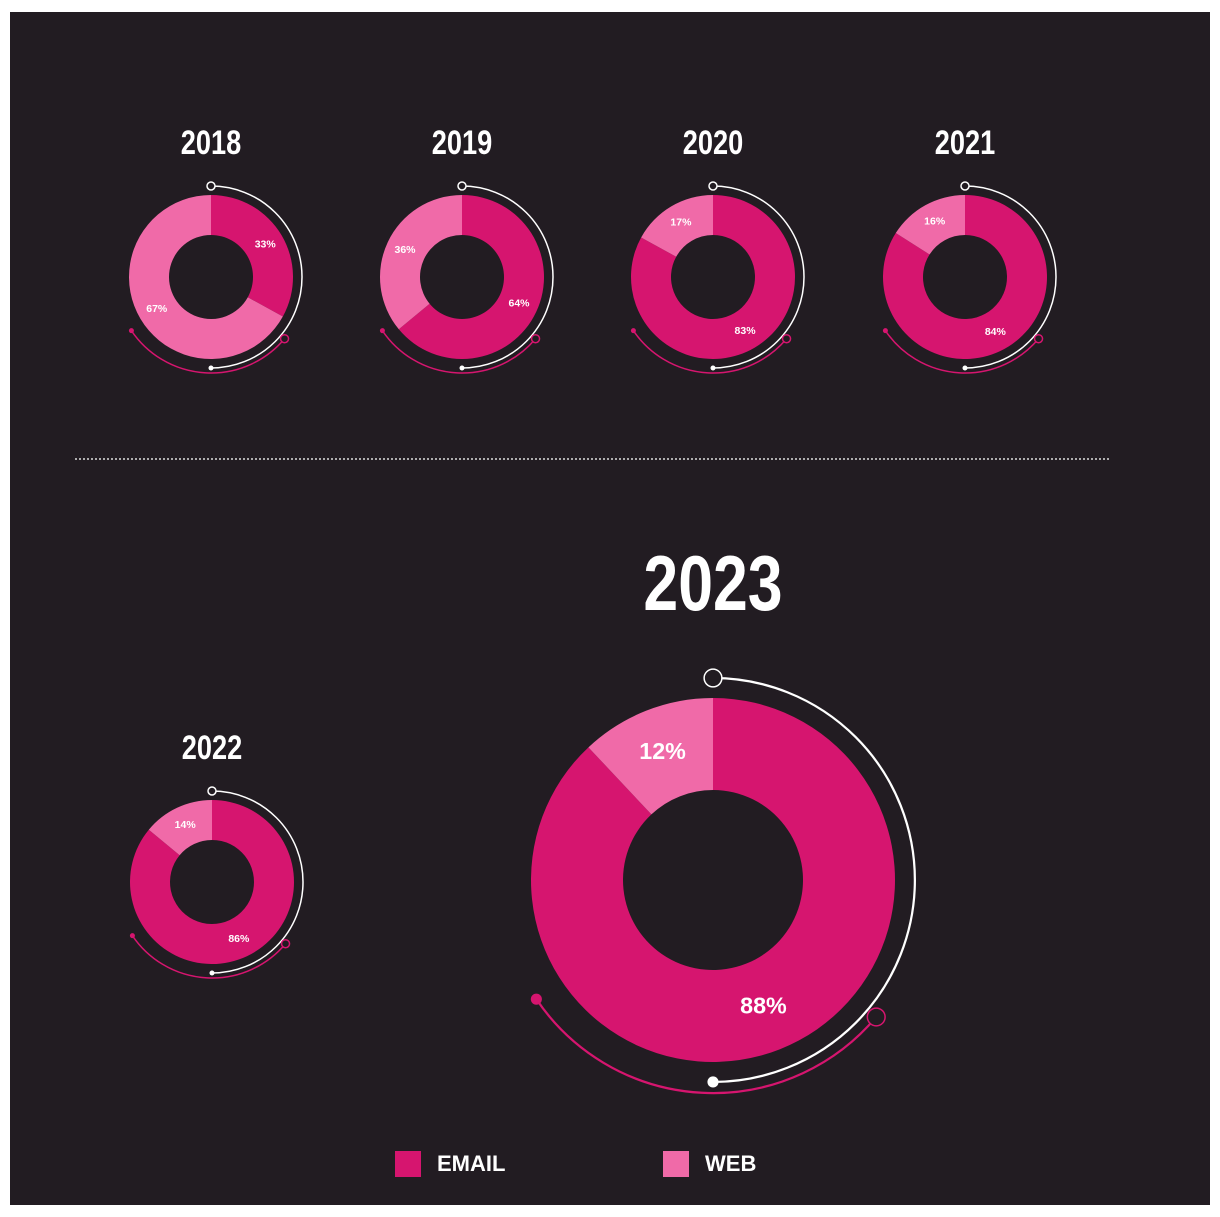 The height and width of the screenshot is (1217, 1220). Describe the element at coordinates (763, 1006) in the screenshot. I see `data-label: 88%` at that location.